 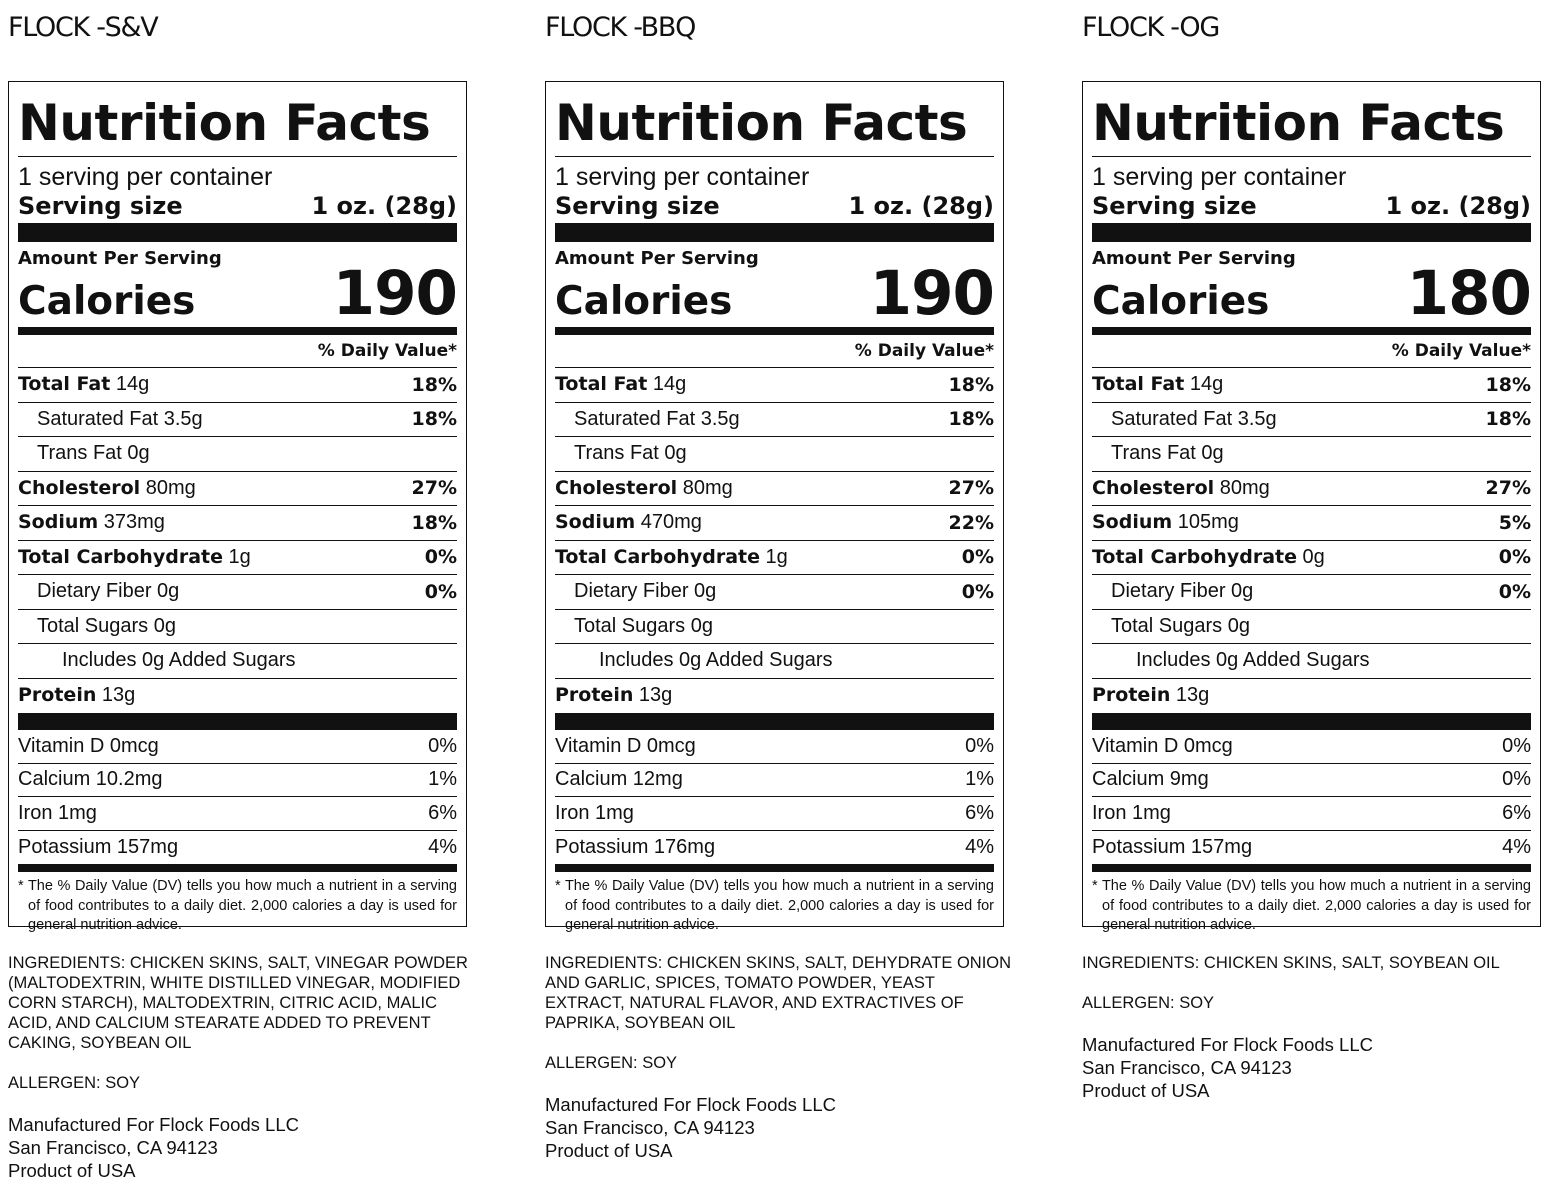 What do you see at coordinates (932, 293) in the screenshot?
I see `calories-value: 190` at bounding box center [932, 293].